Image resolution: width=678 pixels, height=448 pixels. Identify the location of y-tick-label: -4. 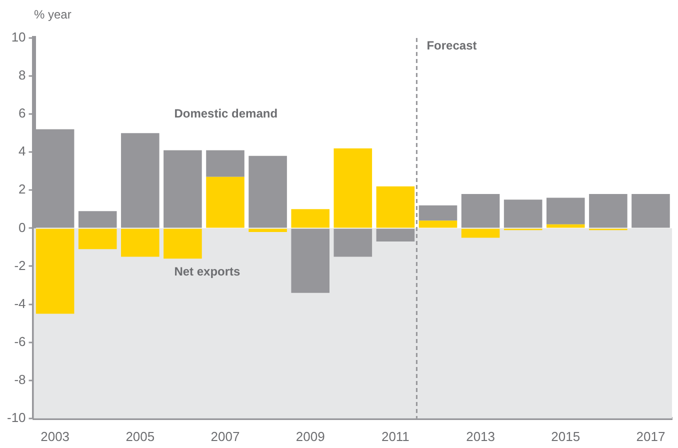
(20, 303).